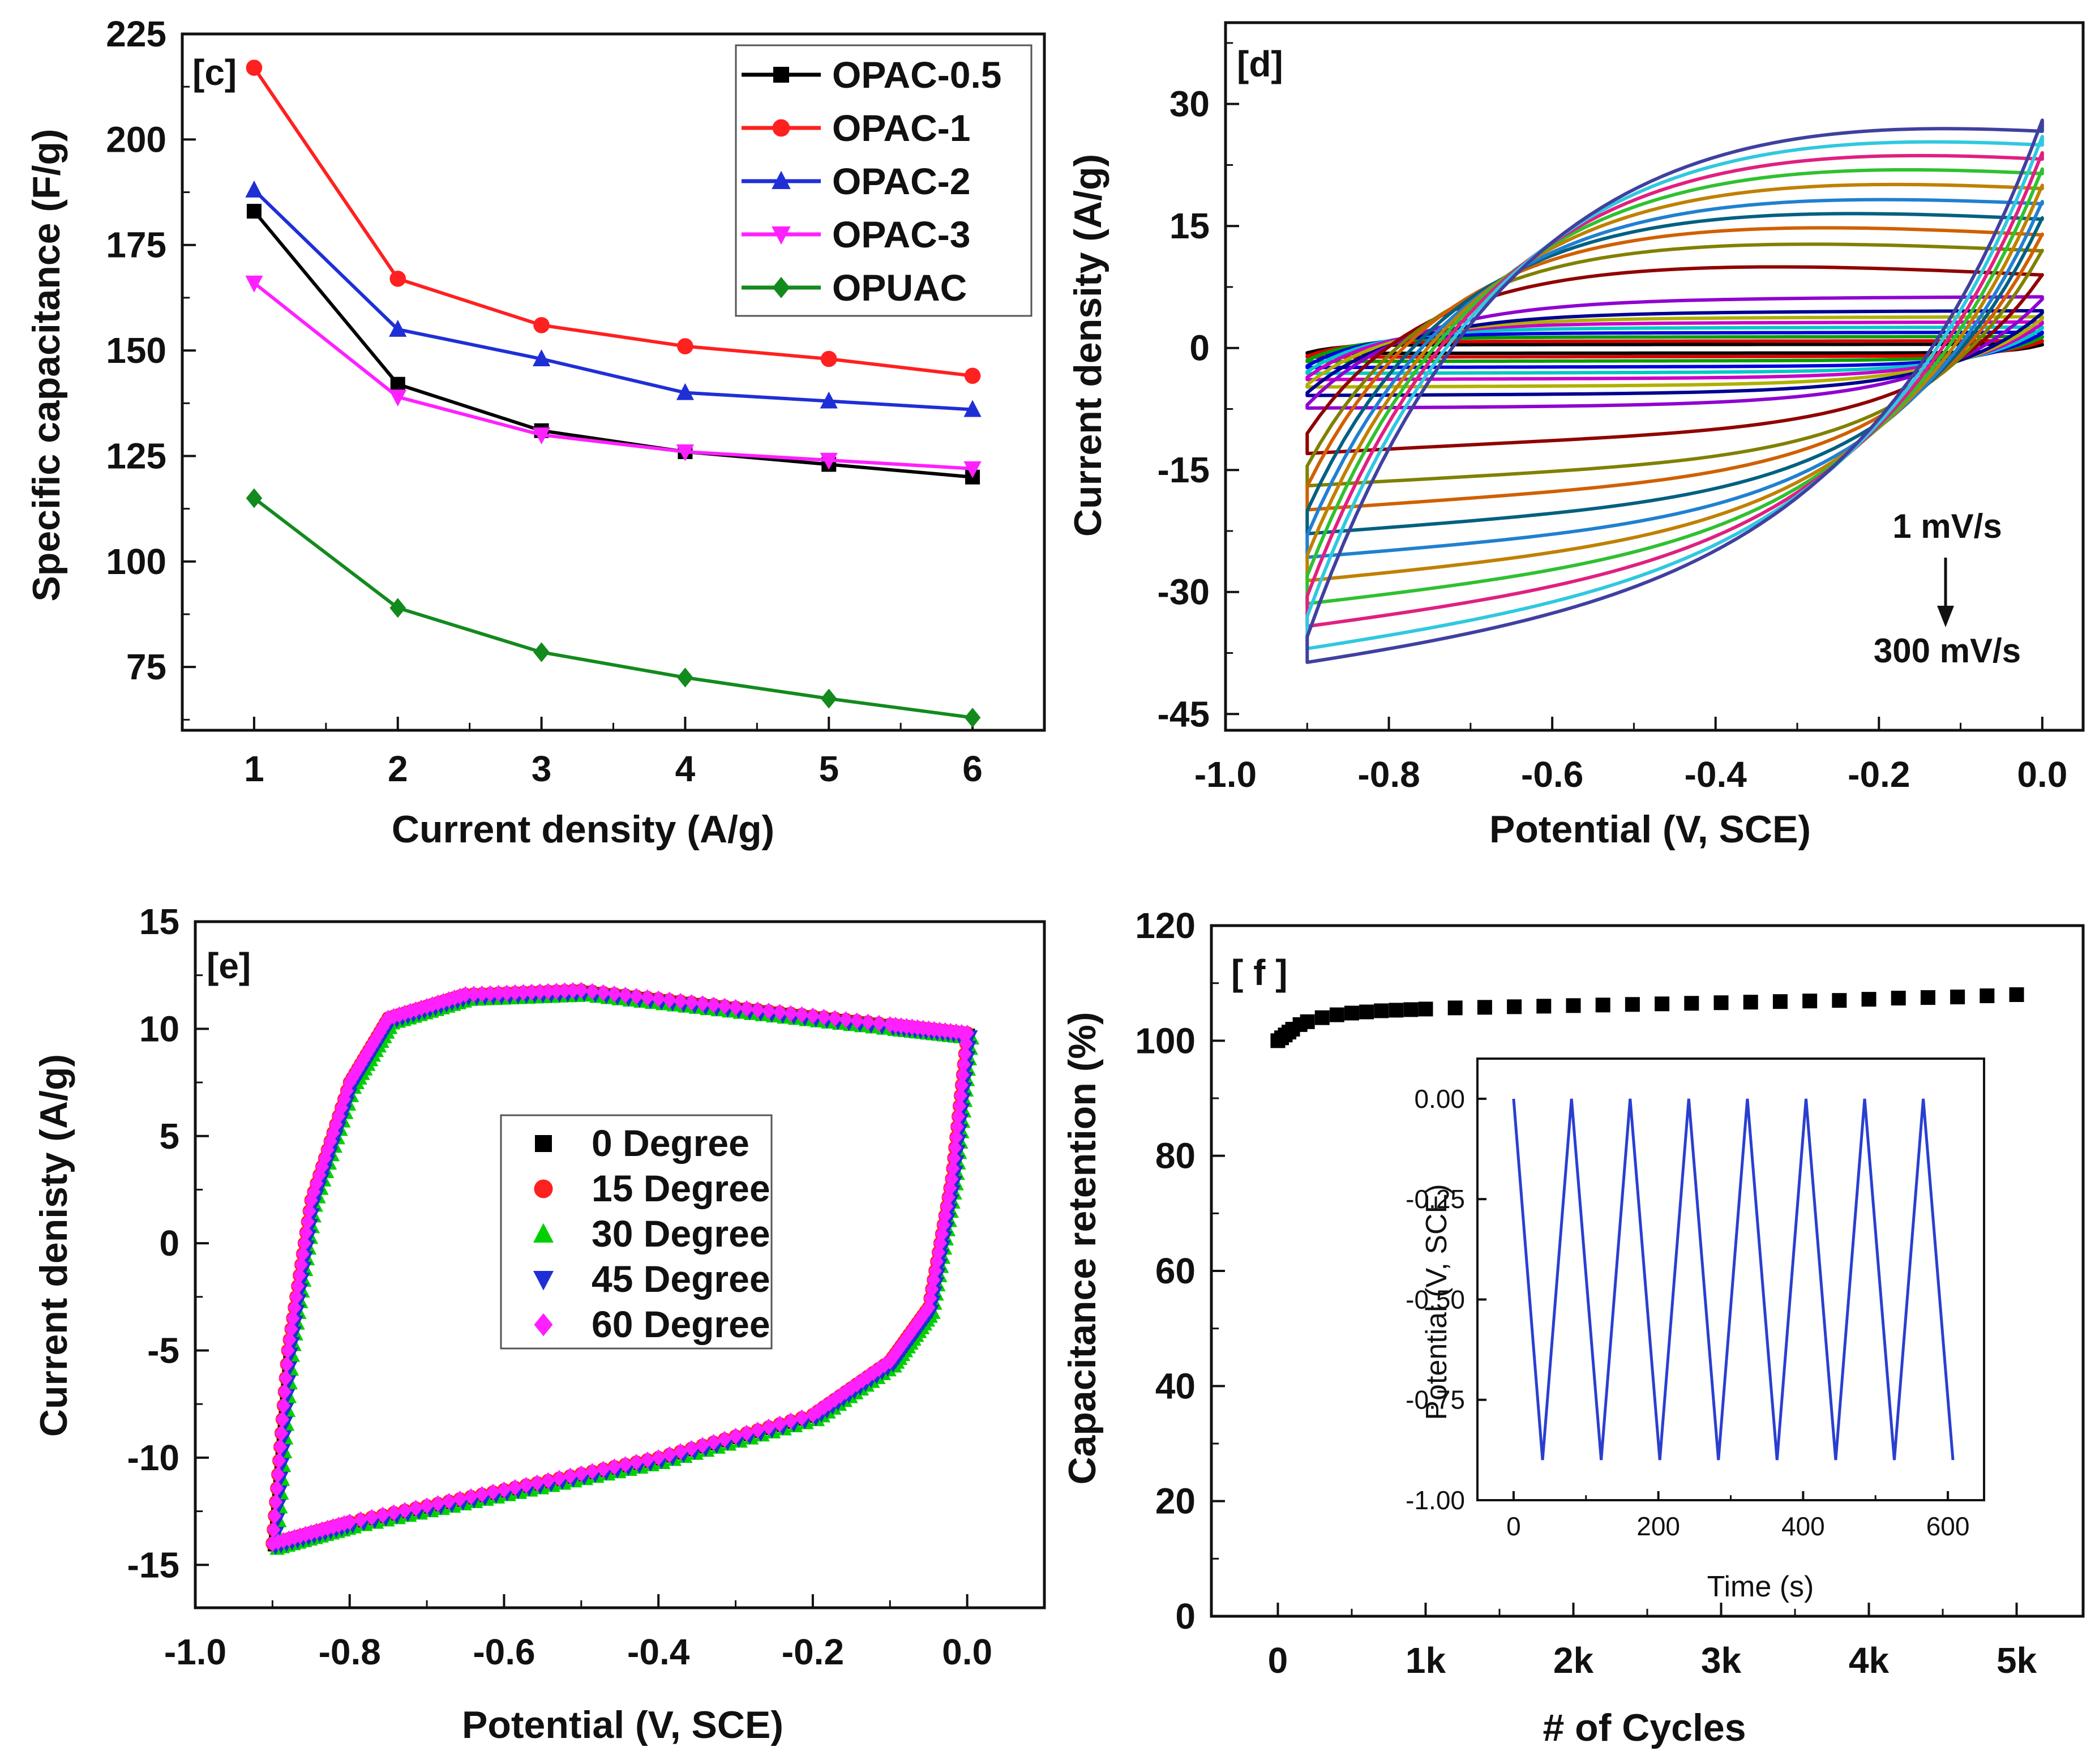 The image size is (2095, 1764). I want to click on panel-f-x-tick-label: 1k, so click(1426, 1661).